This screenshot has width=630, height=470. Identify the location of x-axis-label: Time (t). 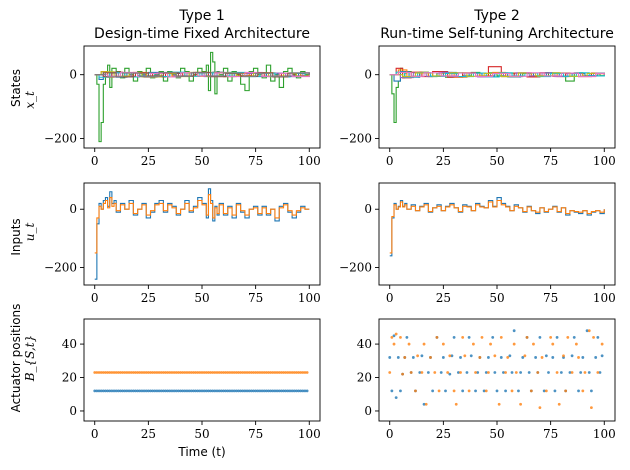
(201, 452).